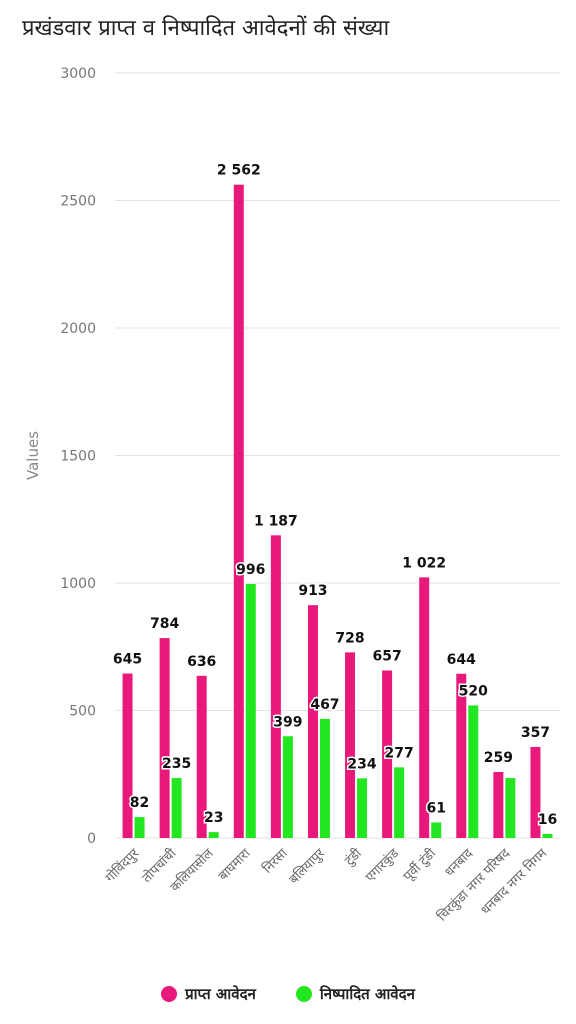  What do you see at coordinates (239, 171) in the screenshot?
I see `data-label-received: 2 562` at bounding box center [239, 171].